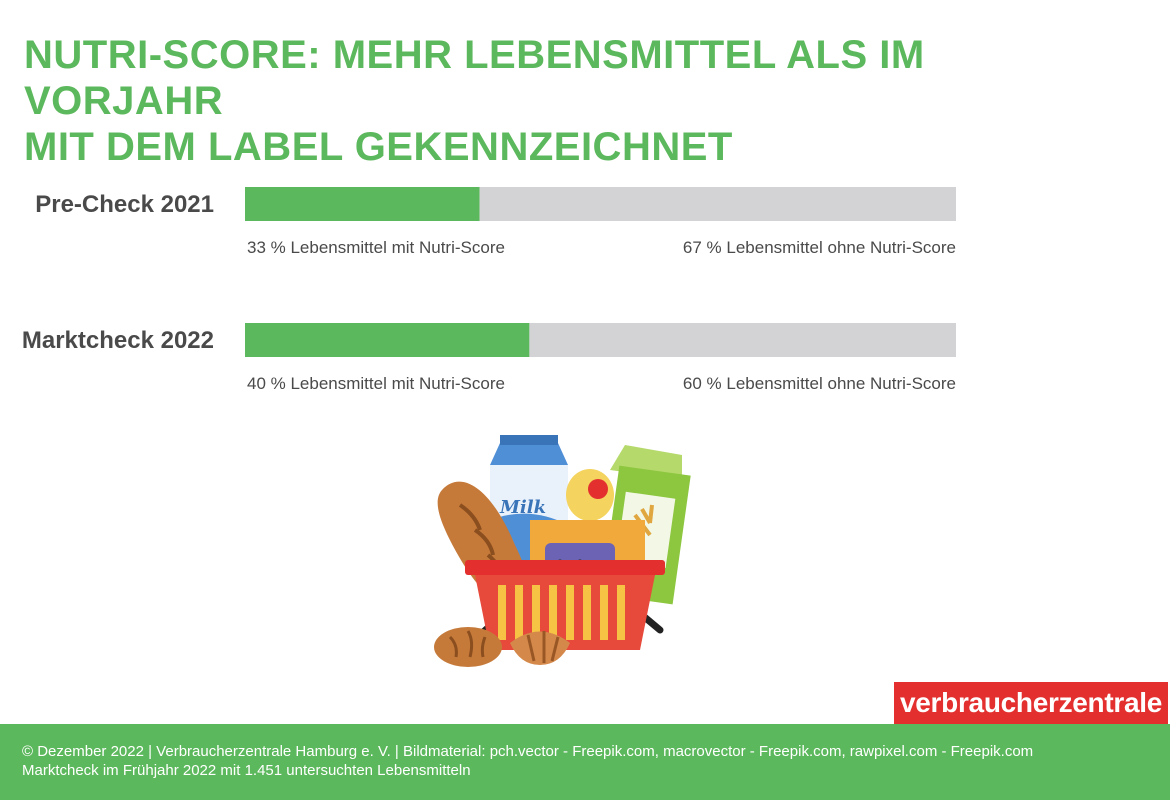 The height and width of the screenshot is (800, 1170). Describe the element at coordinates (540, 648) in the screenshot. I see `croissant-icon` at that location.